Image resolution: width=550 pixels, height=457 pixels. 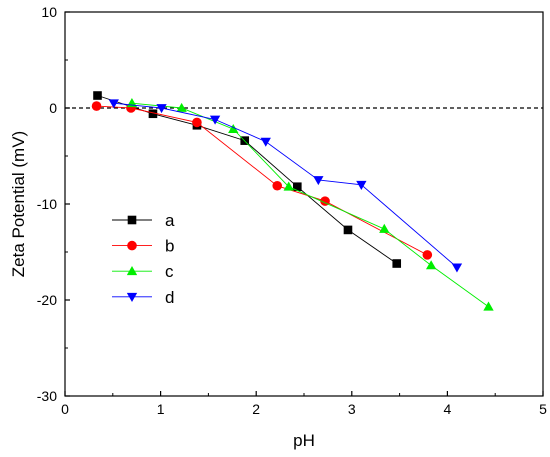 What do you see at coordinates (169, 297) in the screenshot?
I see `legend-label-d: d` at bounding box center [169, 297].